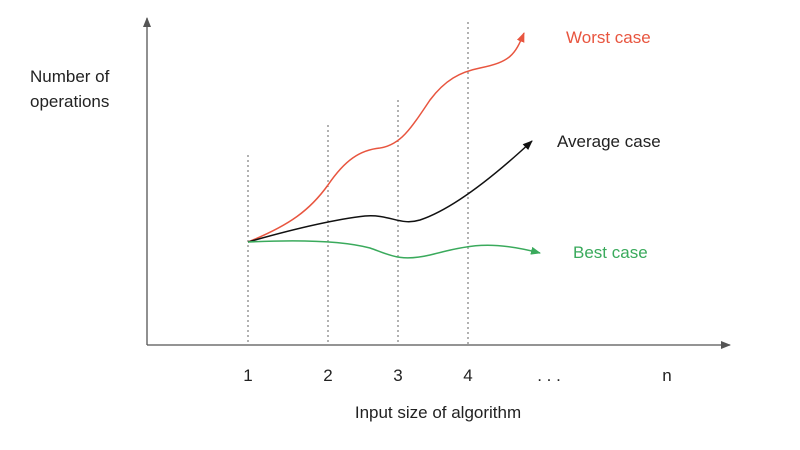  What do you see at coordinates (609, 141) in the screenshot?
I see `curve-label: Average case` at bounding box center [609, 141].